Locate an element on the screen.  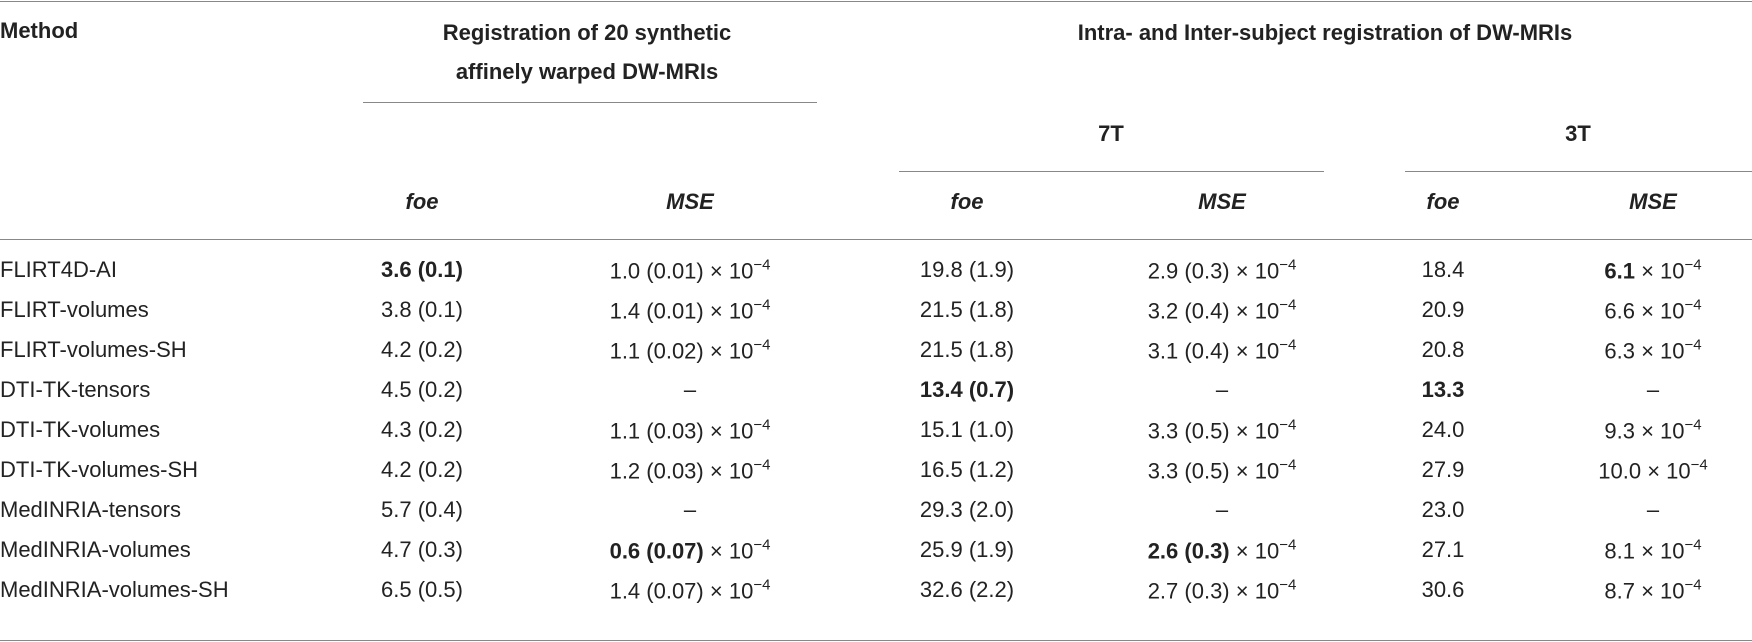
cell: 6.3 × 10⁻⁴ is located at coordinates (1652, 349).